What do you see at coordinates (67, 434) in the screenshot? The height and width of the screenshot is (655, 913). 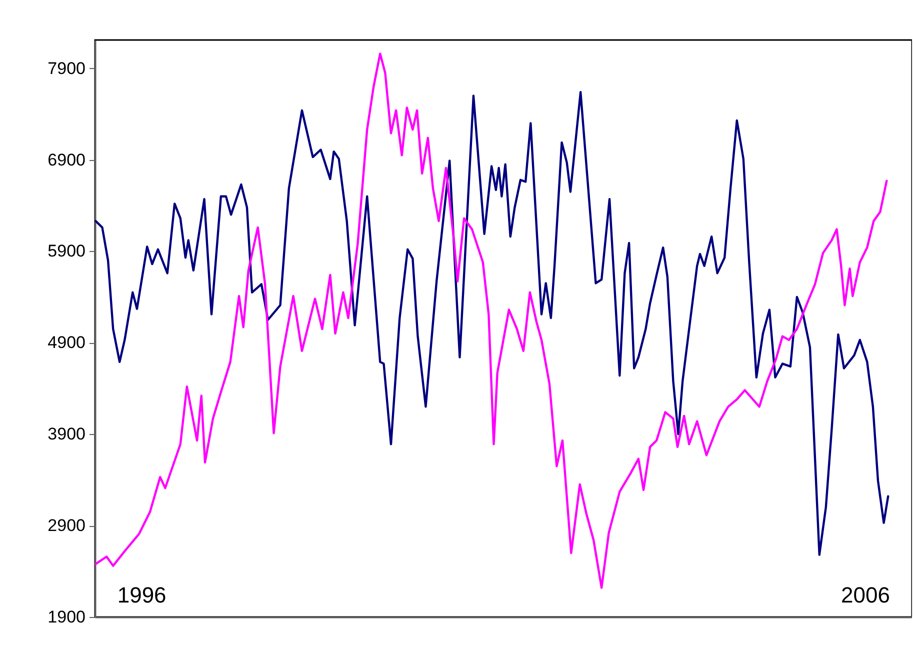 I see `y-tick-label: 3900` at bounding box center [67, 434].